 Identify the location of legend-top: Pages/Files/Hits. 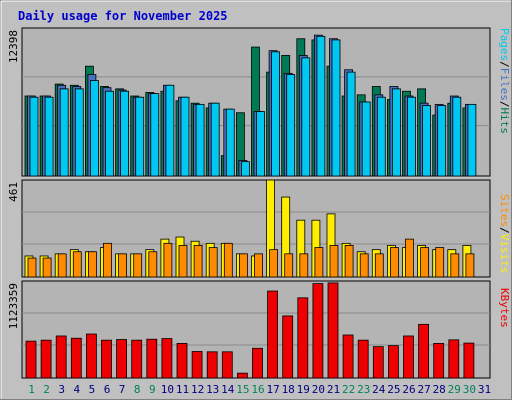
(504, 81).